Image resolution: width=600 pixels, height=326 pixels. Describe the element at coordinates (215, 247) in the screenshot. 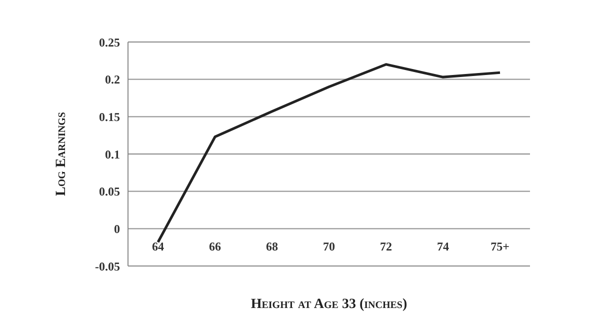

I see `x-tick-label: 66` at that location.